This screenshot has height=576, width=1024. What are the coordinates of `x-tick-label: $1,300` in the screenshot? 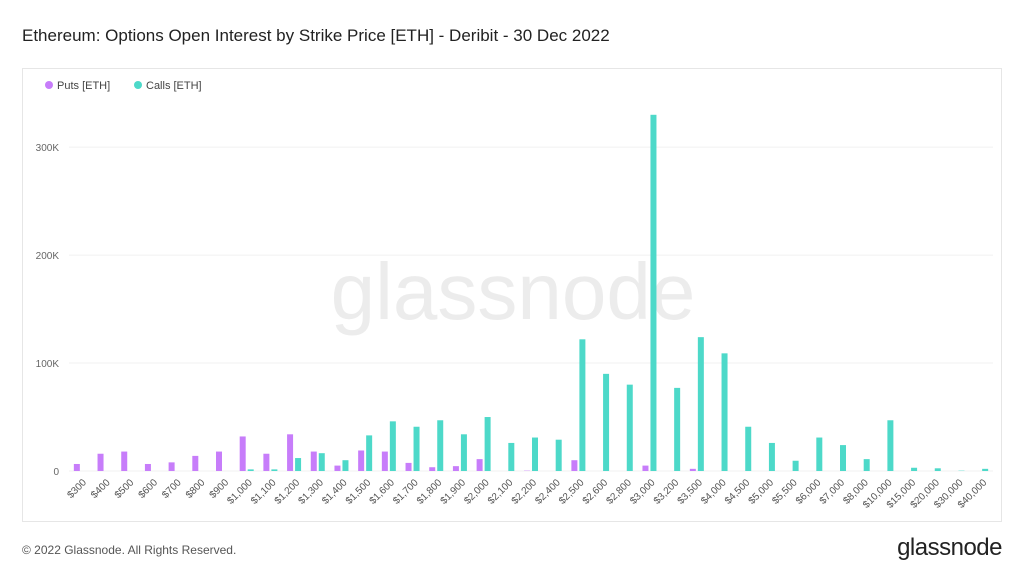 It's located at (311, 492).